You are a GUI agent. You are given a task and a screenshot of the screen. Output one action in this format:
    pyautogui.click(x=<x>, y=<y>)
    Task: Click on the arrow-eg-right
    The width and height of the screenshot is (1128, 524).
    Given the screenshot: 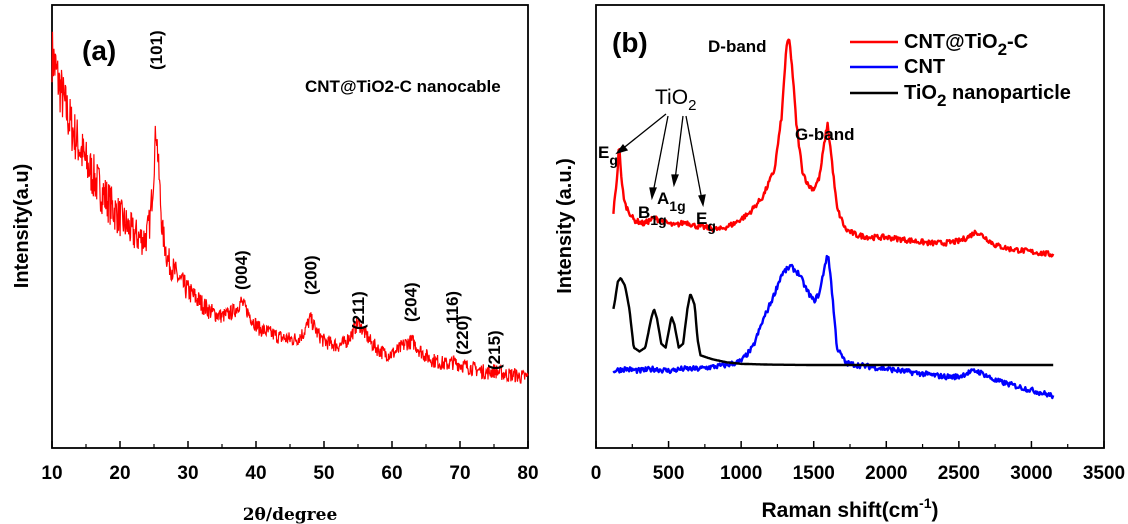 What is the action you would take?
    pyautogui.click(x=694, y=158)
    